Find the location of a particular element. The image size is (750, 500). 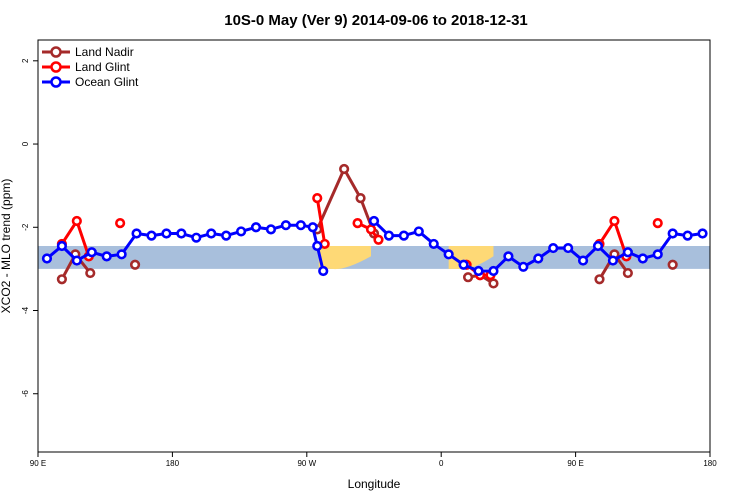

legend-marker-land-glint is located at coordinates (56, 67).